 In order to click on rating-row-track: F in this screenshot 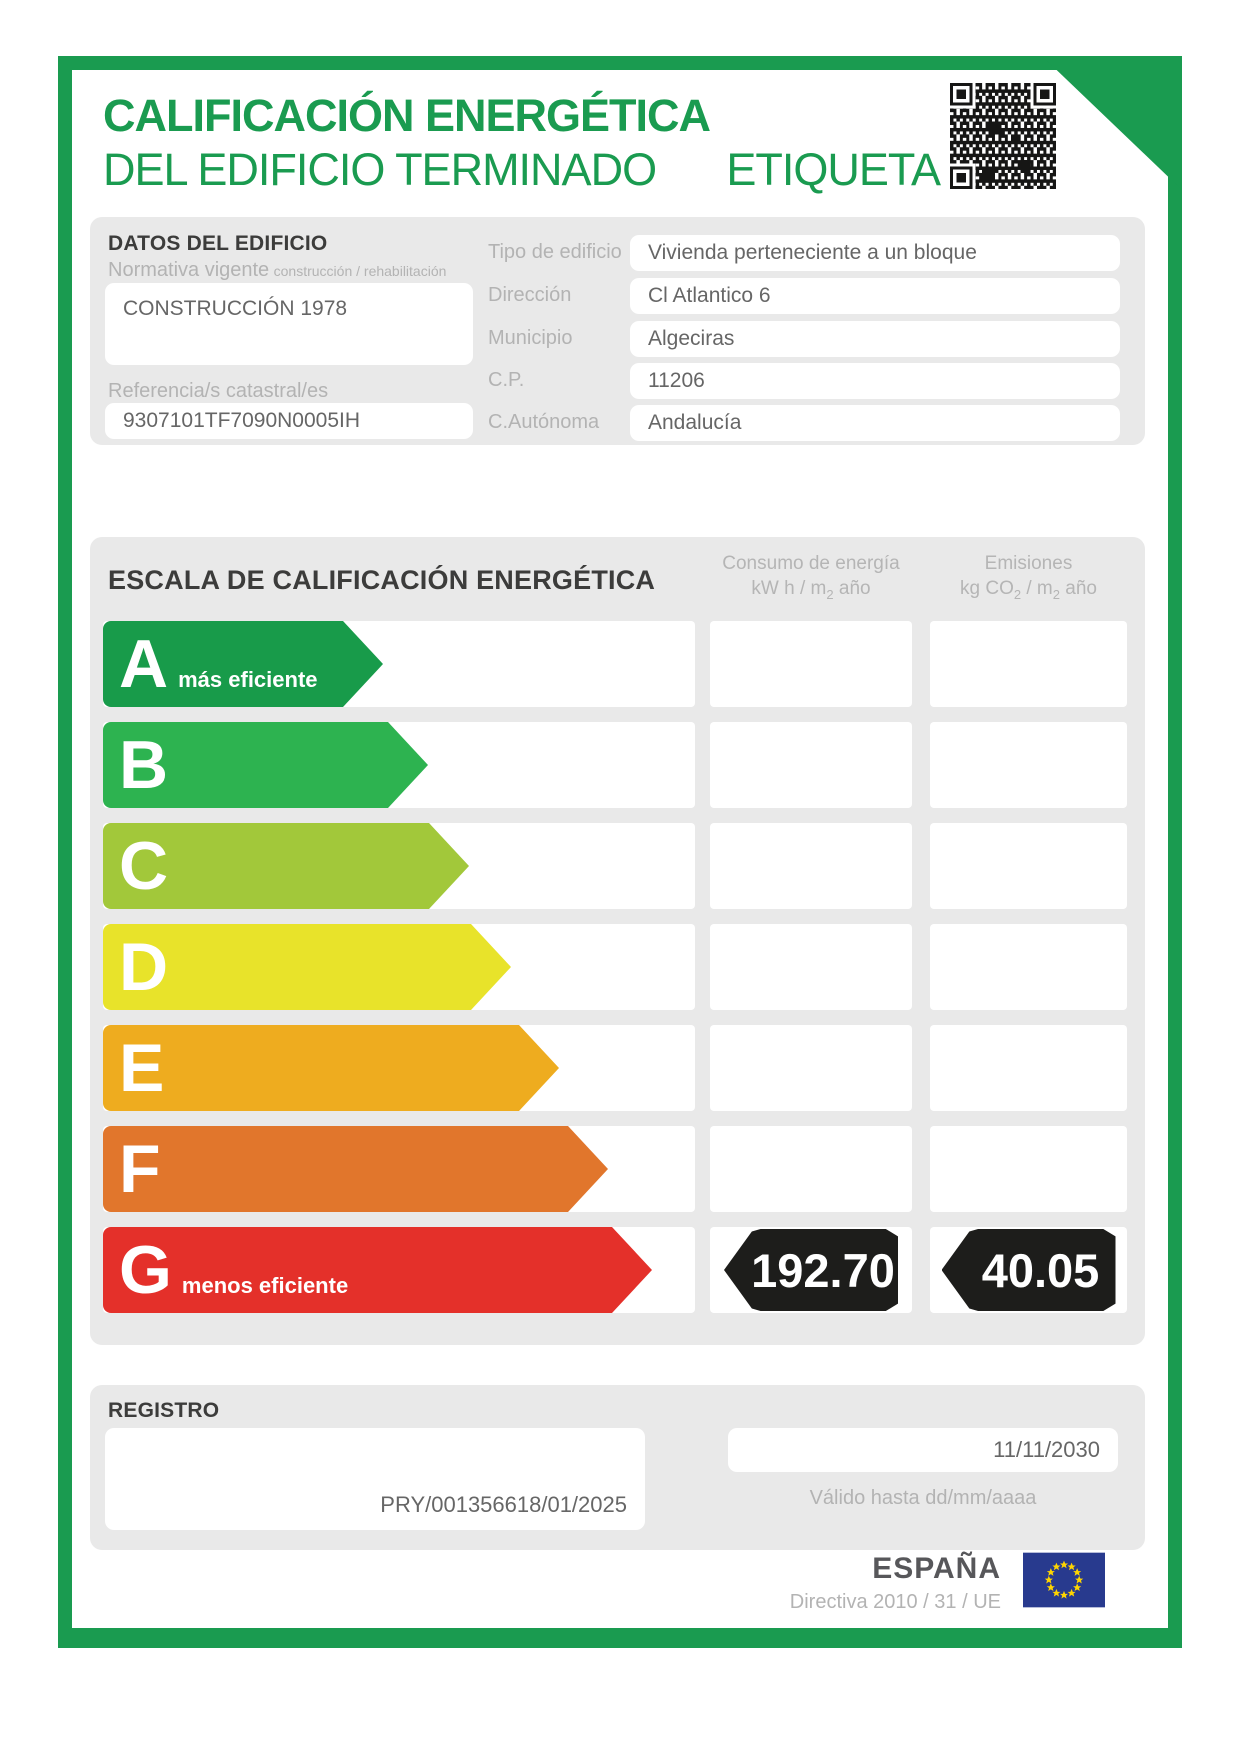, I will do `click(399, 1169)`.